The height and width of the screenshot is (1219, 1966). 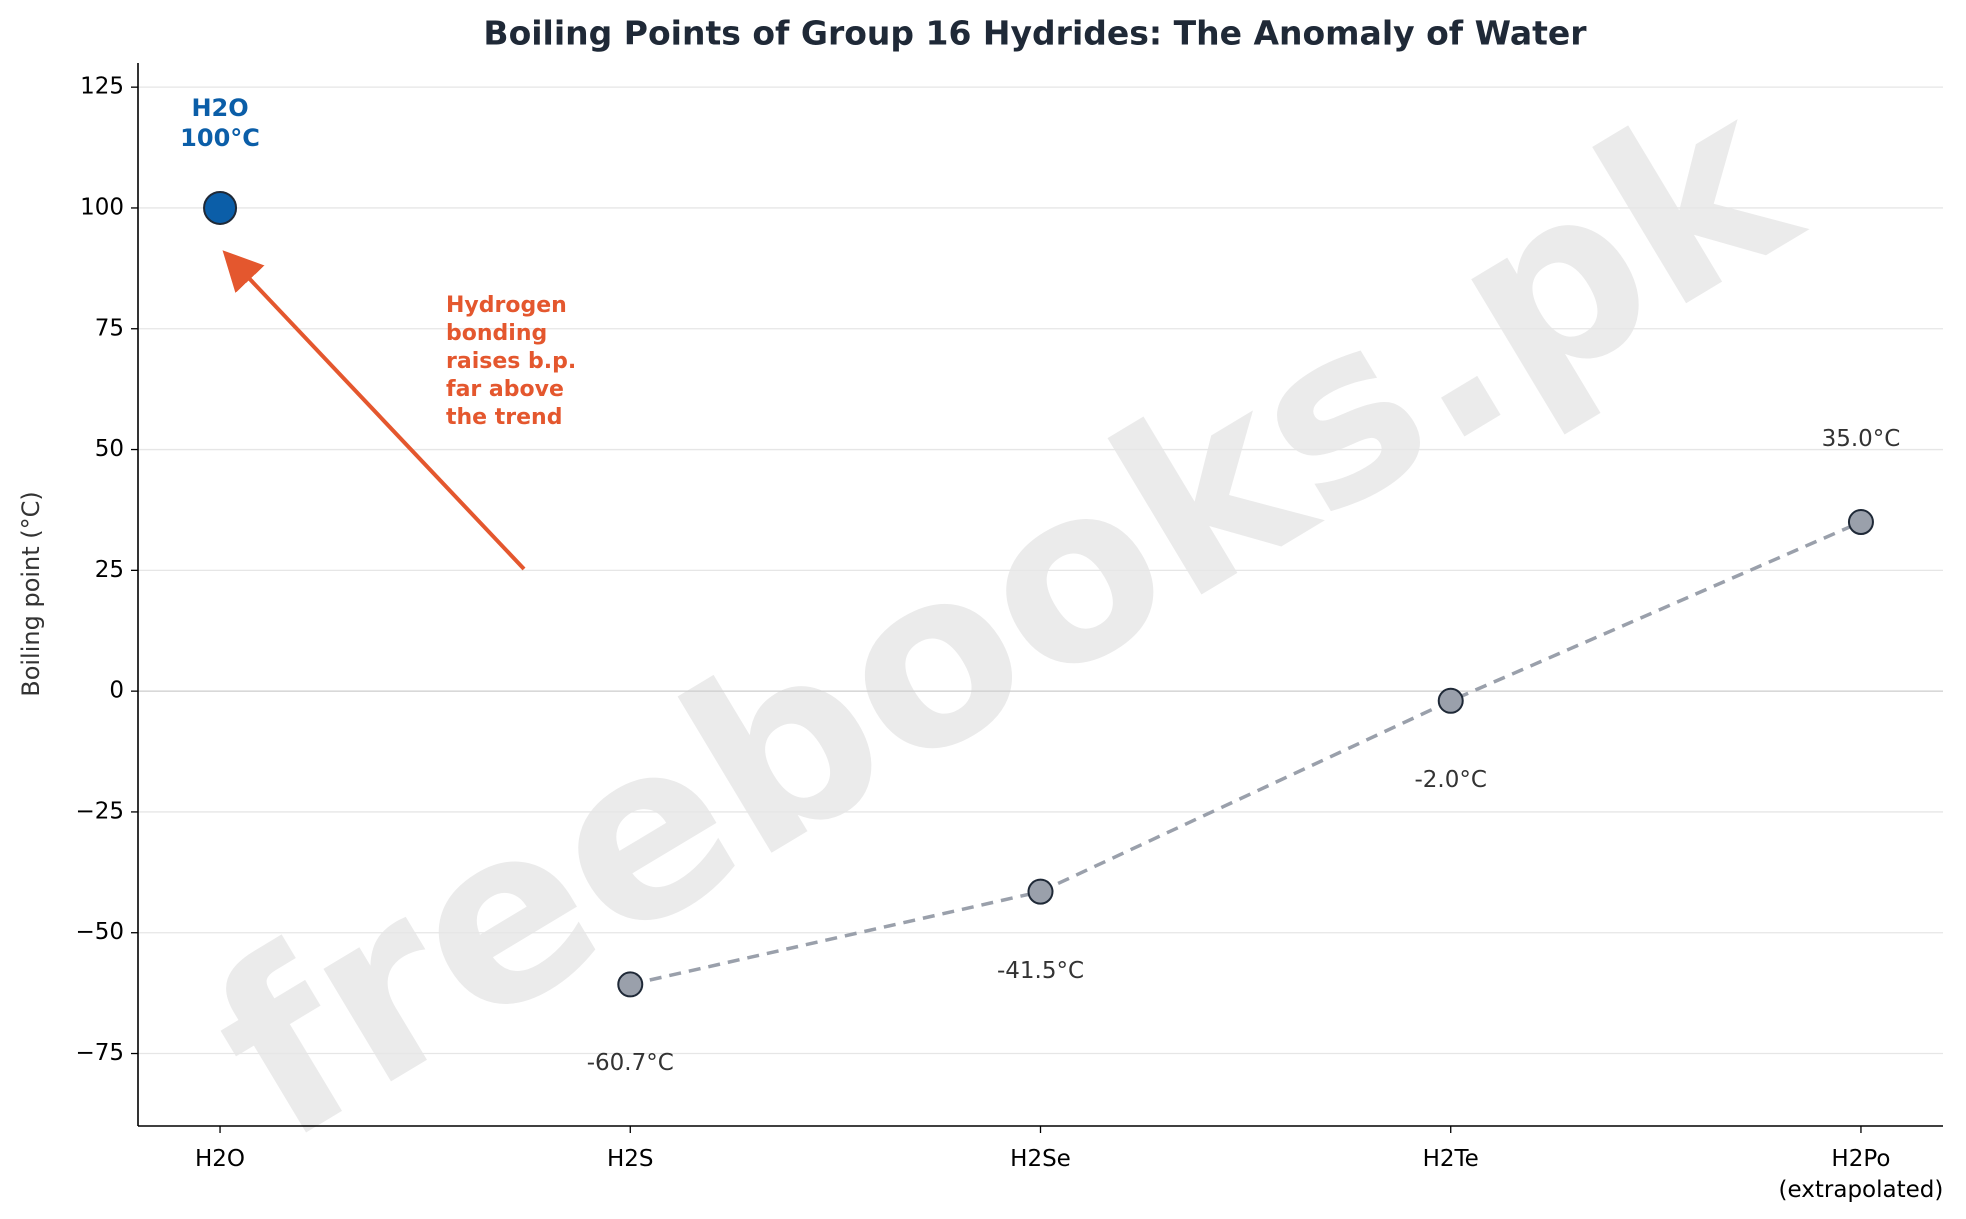 What do you see at coordinates (374, 410) in the screenshot?
I see `annotation-arrow` at bounding box center [374, 410].